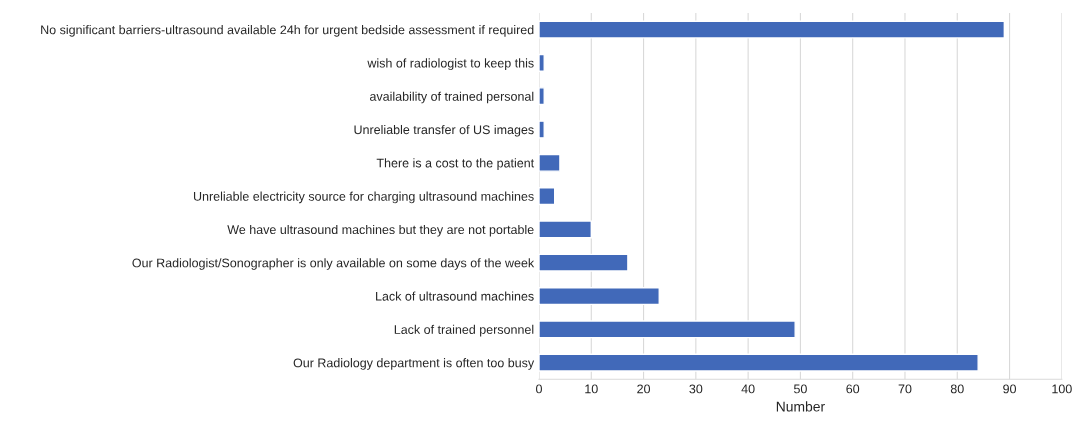  I want to click on y-tick-label: Our Radiologist/Sonographer is only available on some days of the week, so click(333, 264).